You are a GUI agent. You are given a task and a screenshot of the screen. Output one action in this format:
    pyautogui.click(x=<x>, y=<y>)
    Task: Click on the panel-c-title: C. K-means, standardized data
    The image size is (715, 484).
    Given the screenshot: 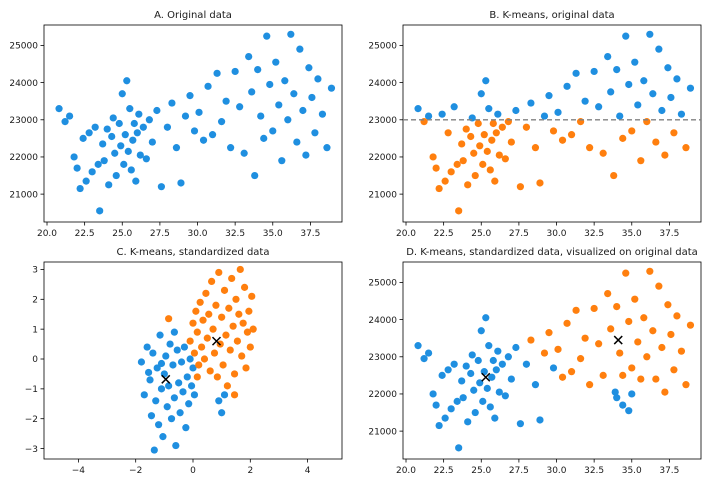 What is the action you would take?
    pyautogui.click(x=193, y=252)
    